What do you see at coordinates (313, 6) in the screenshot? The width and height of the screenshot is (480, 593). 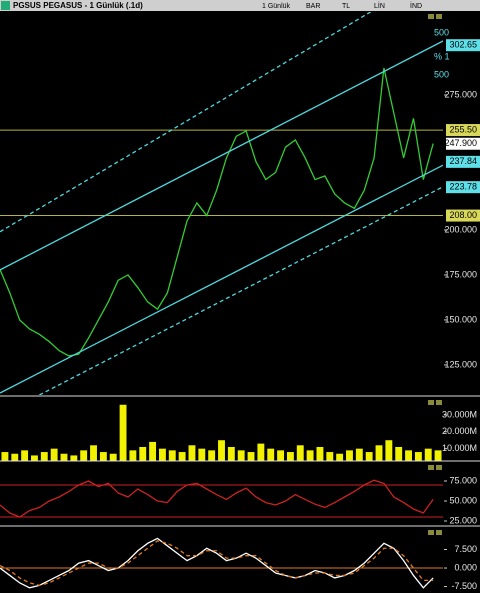 I see `toolbar-item: BAR` at bounding box center [313, 6].